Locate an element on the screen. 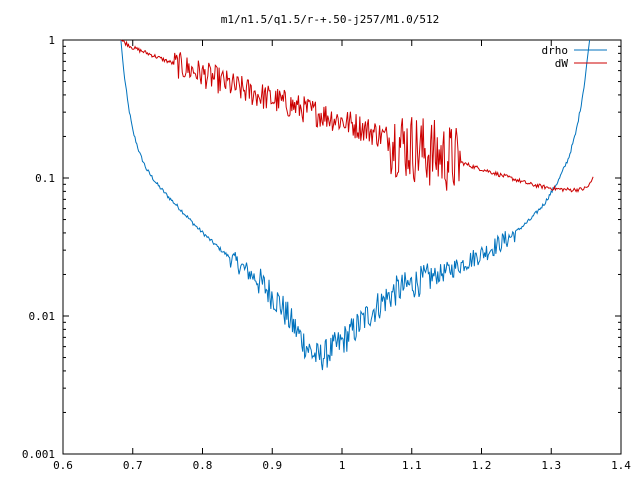 Image resolution: width=640 pixels, height=480 pixels. x-tick-label: 1.3 is located at coordinates (551, 465).